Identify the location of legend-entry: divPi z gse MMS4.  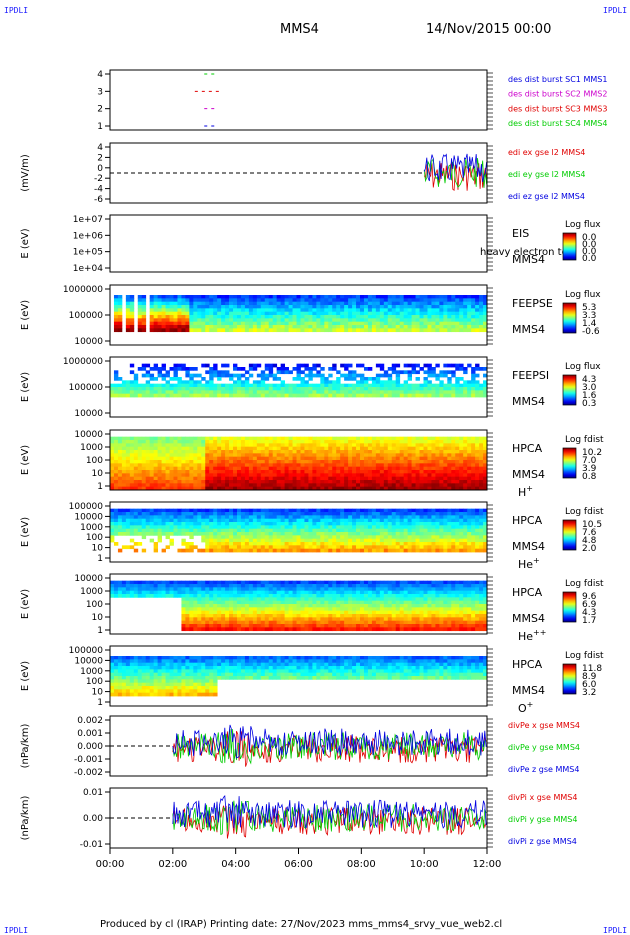
(542, 841).